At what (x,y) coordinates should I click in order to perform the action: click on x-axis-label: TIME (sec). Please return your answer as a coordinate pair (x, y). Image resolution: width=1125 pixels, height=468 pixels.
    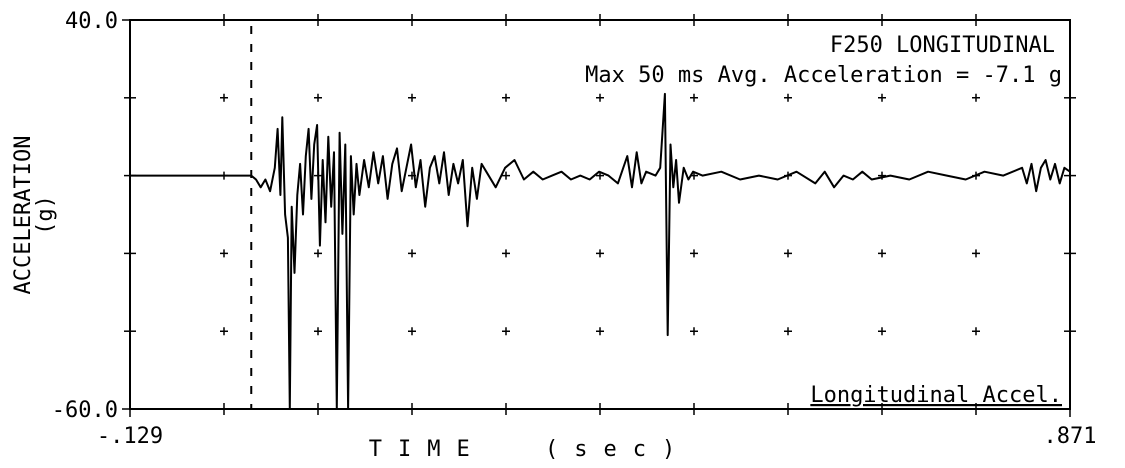
    Looking at the image, I should click on (530, 449).